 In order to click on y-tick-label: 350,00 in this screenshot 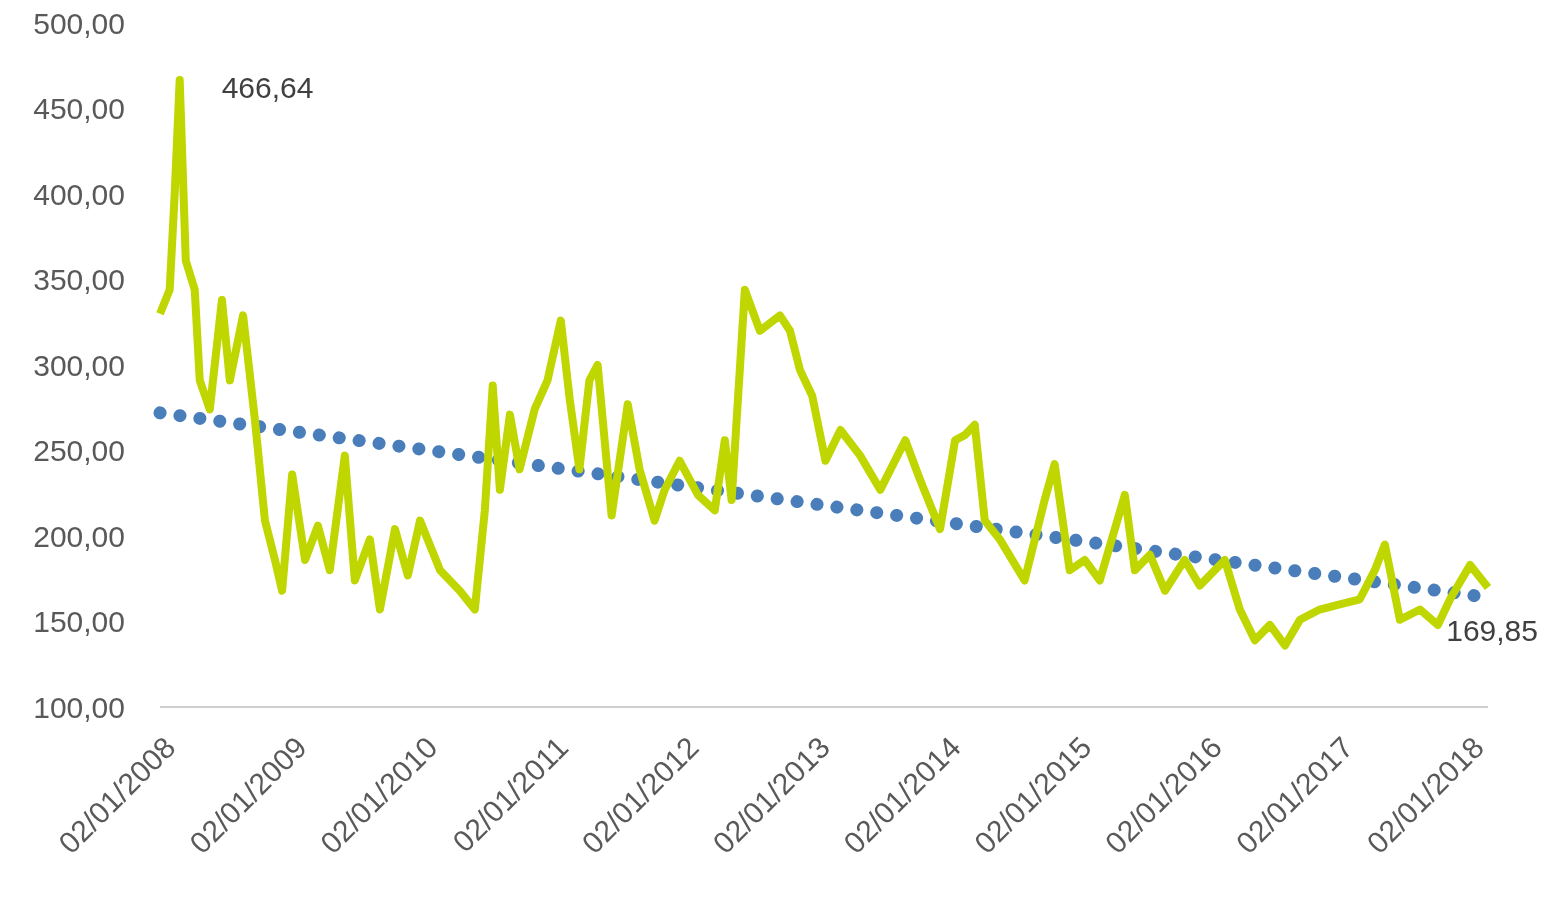, I will do `click(79, 279)`.